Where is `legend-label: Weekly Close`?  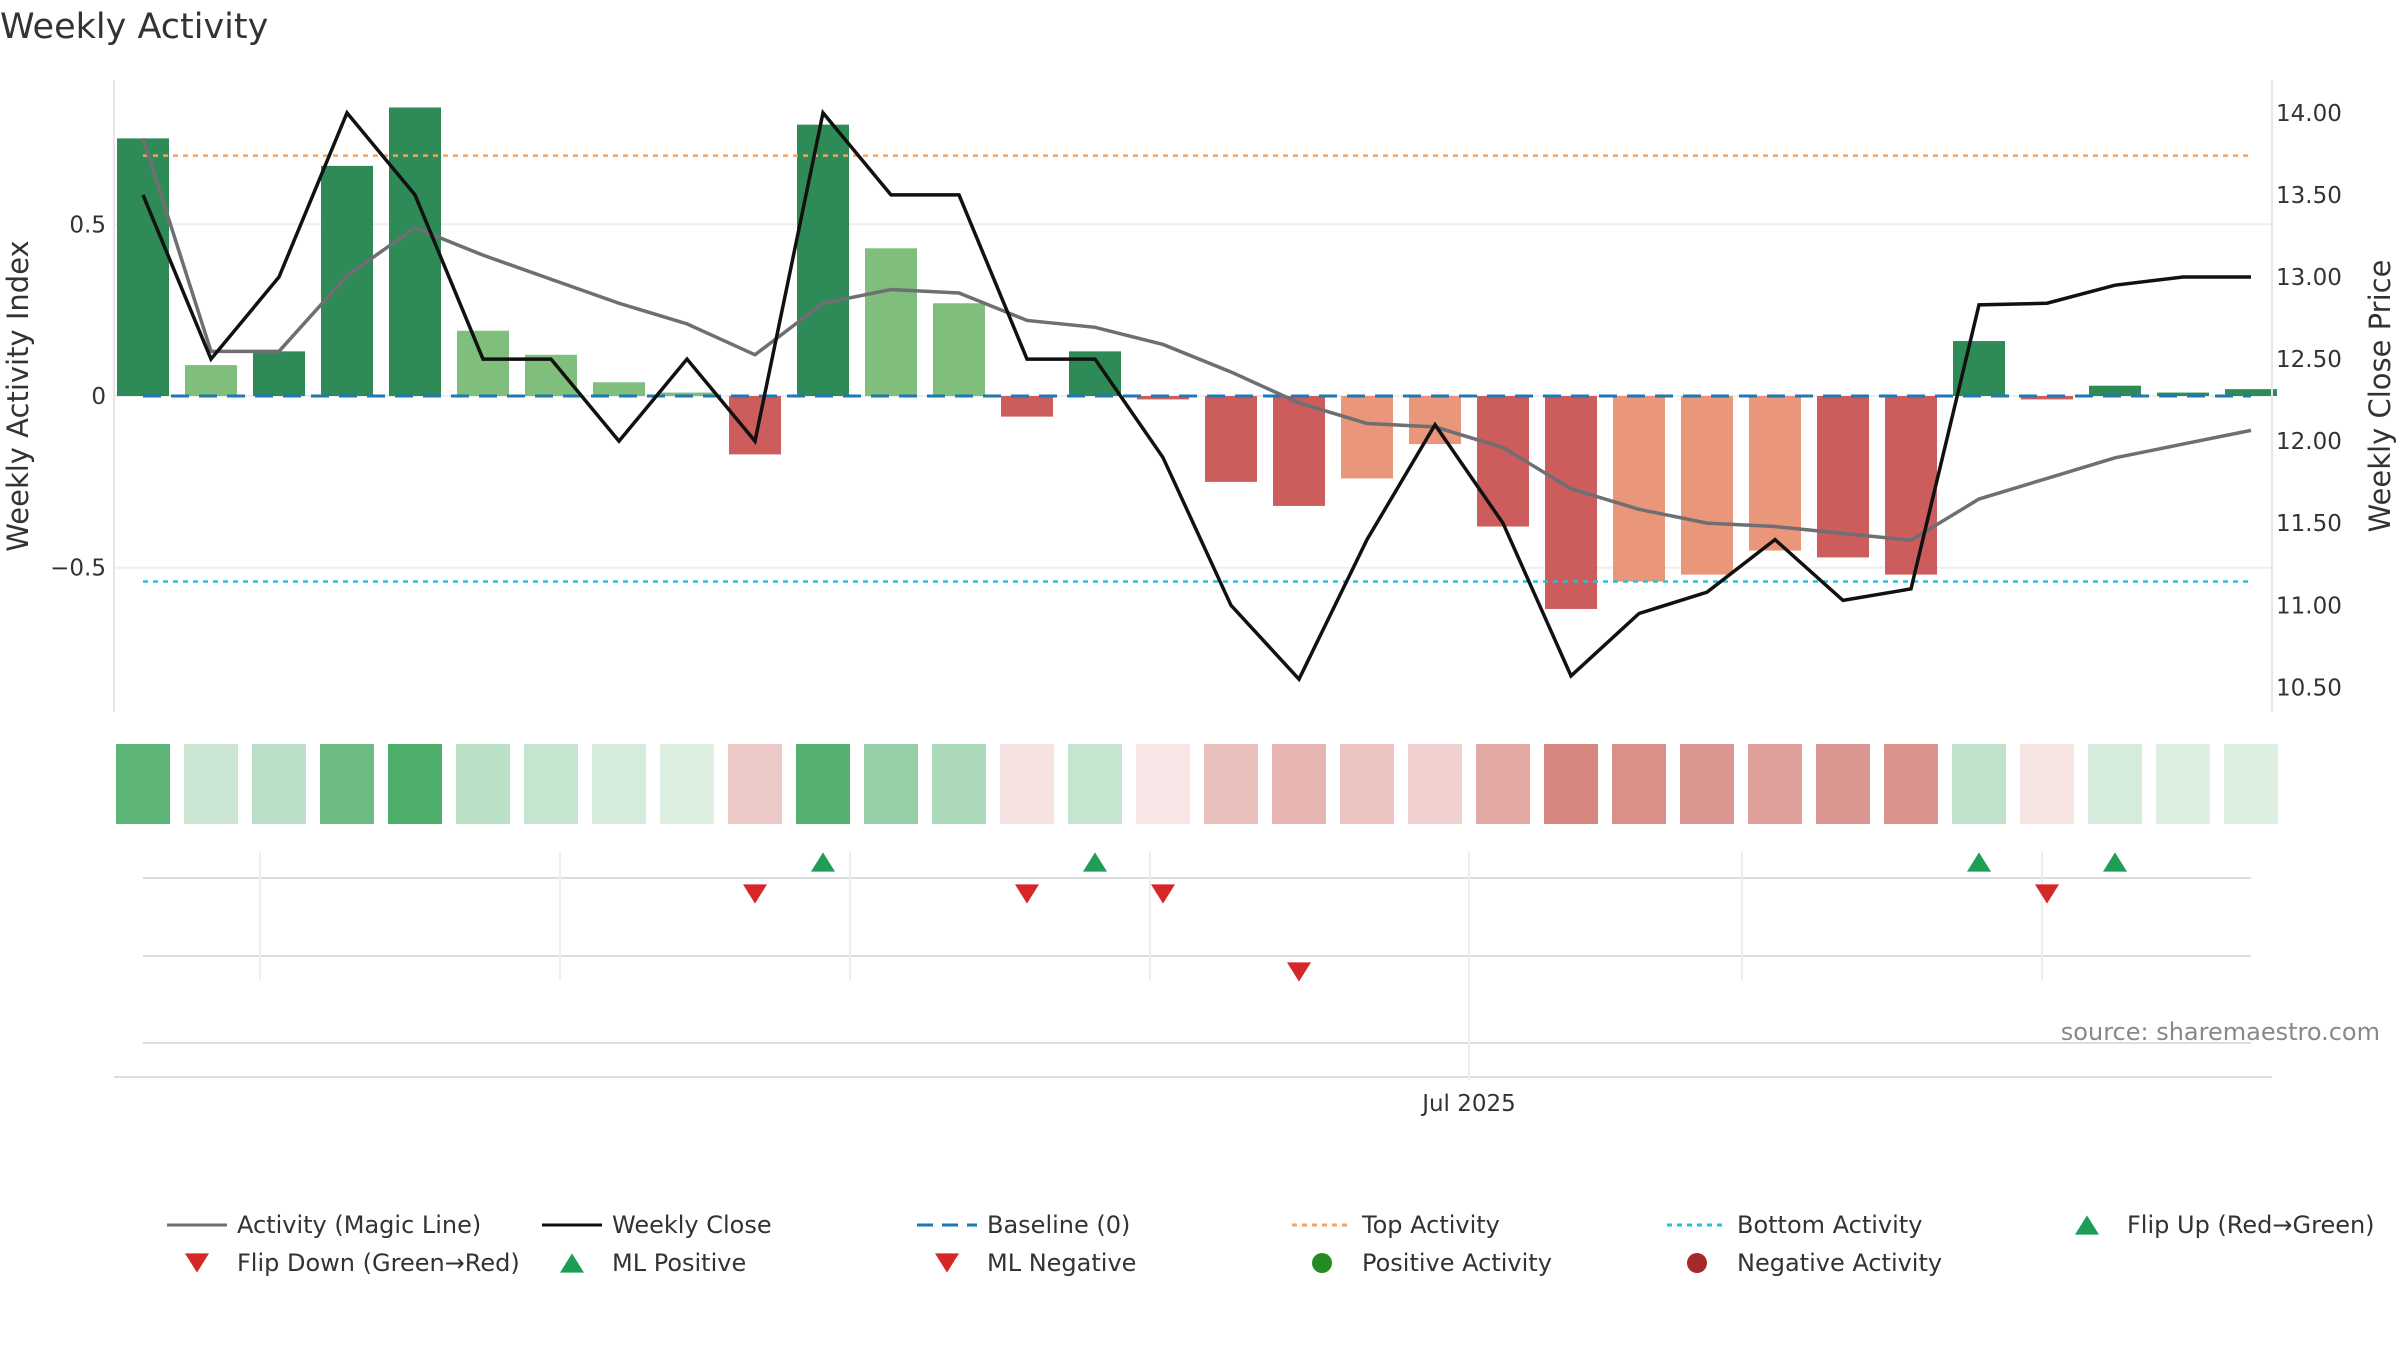
legend-label: Weekly Close is located at coordinates (692, 1225).